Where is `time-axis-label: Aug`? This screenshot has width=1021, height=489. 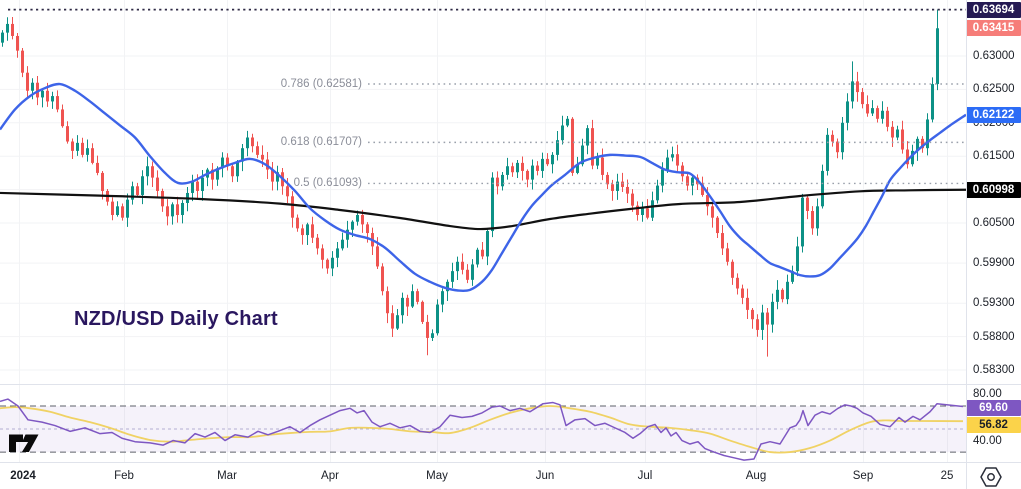
time-axis-label: Aug is located at coordinates (756, 476).